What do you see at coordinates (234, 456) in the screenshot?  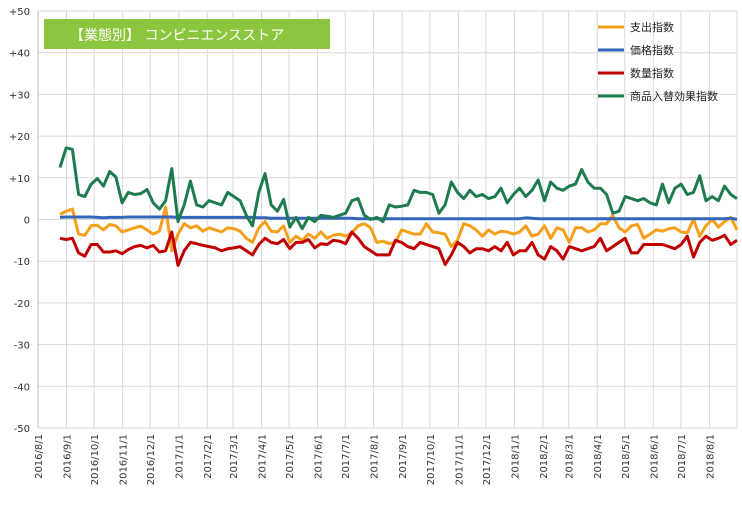 I see `x-tick-label: 2017/3/1` at bounding box center [234, 456].